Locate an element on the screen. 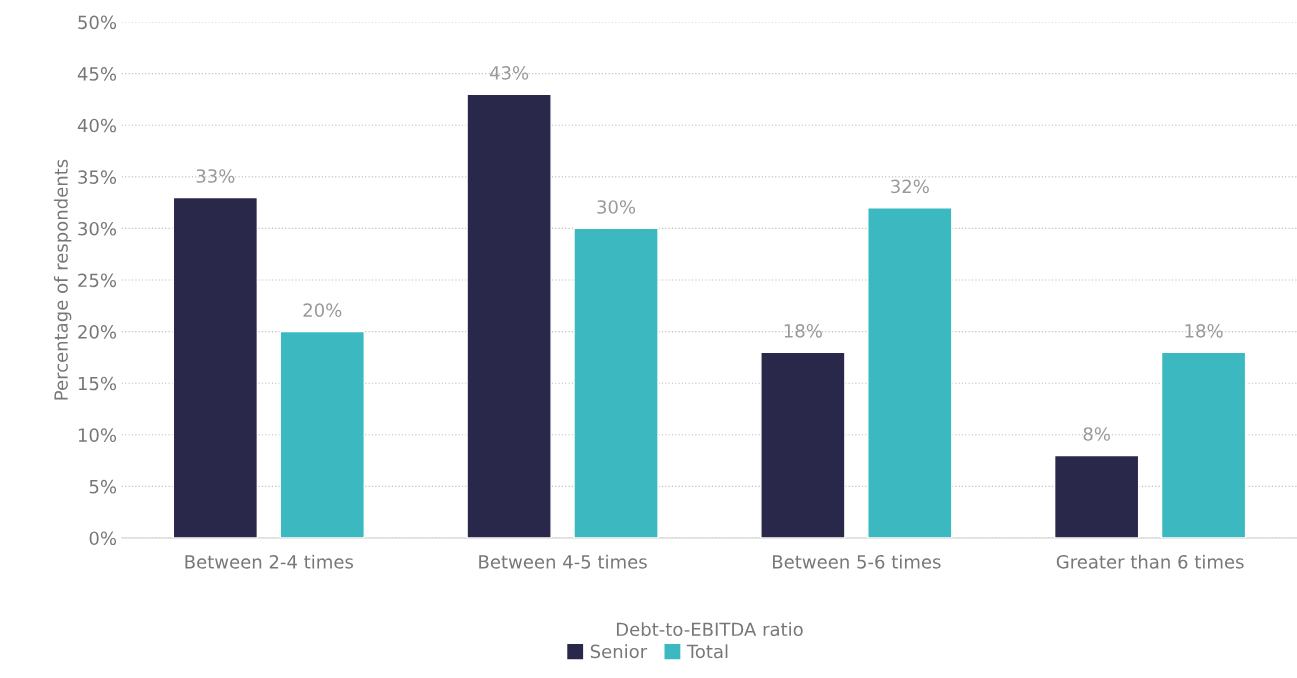 This screenshot has width=1297, height=678. y-tick-label: 40% is located at coordinates (97, 125).